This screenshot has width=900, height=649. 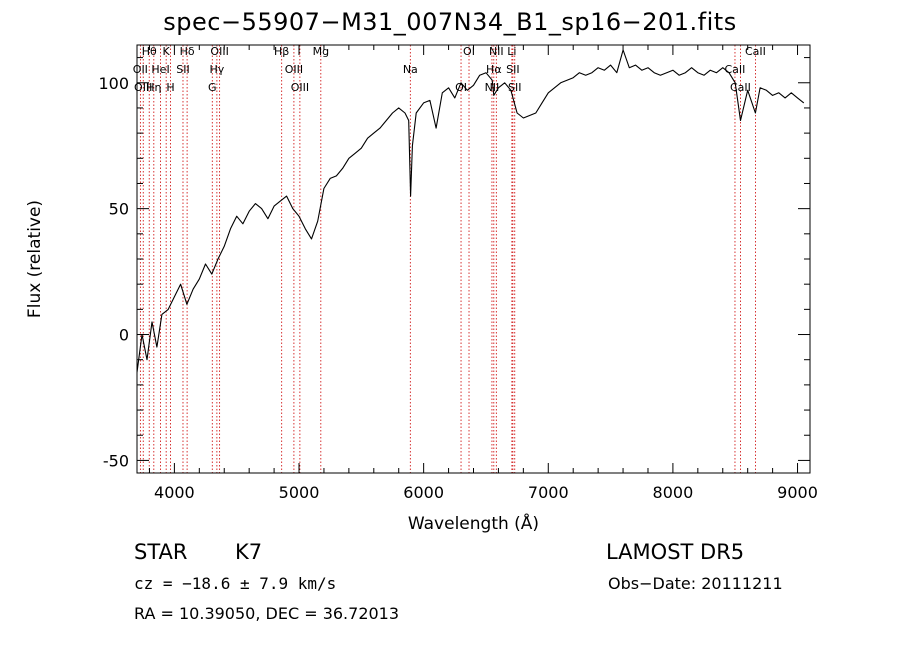 What do you see at coordinates (167, 51) in the screenshot?
I see `marker-label: K` at bounding box center [167, 51].